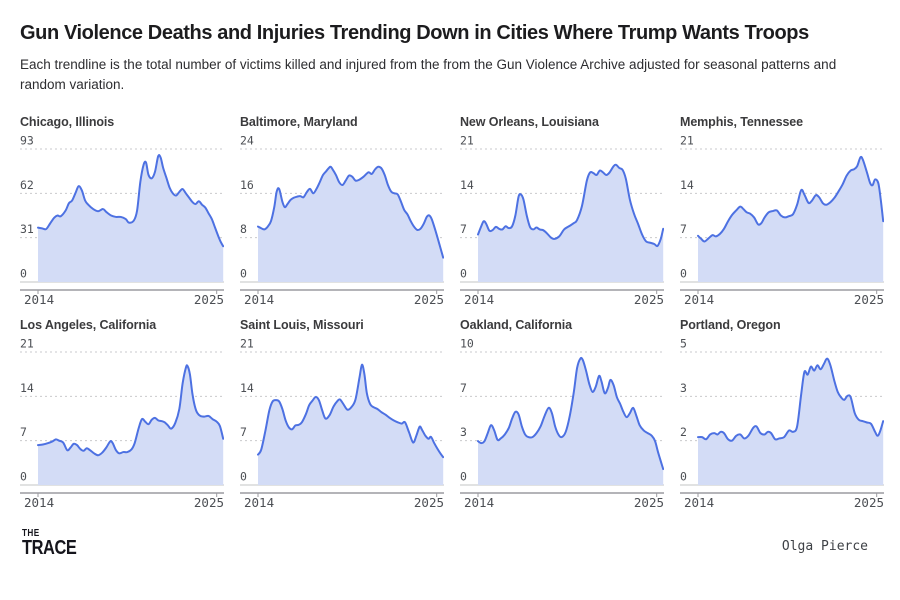 The image size is (900, 600). Describe the element at coordinates (683, 432) in the screenshot. I see `y-tick-label: 2` at that location.